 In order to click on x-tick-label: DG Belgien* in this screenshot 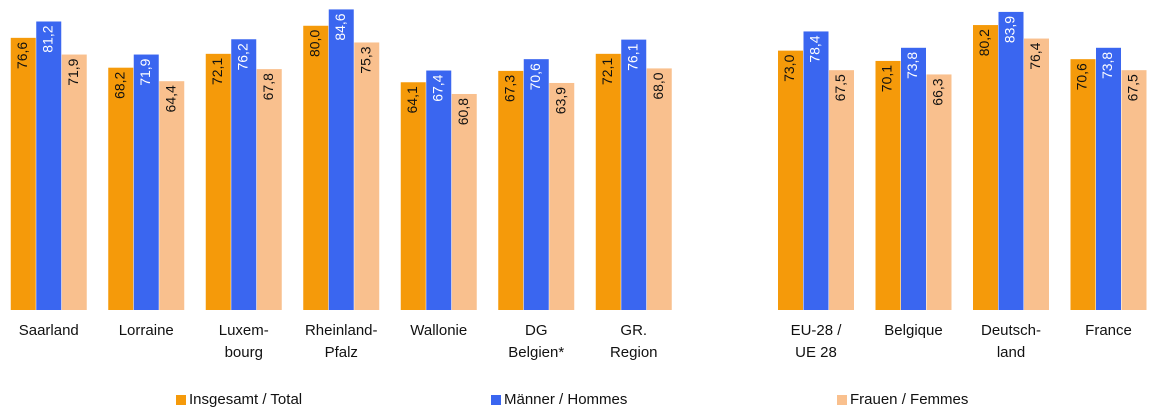, I will do `click(536, 341)`.